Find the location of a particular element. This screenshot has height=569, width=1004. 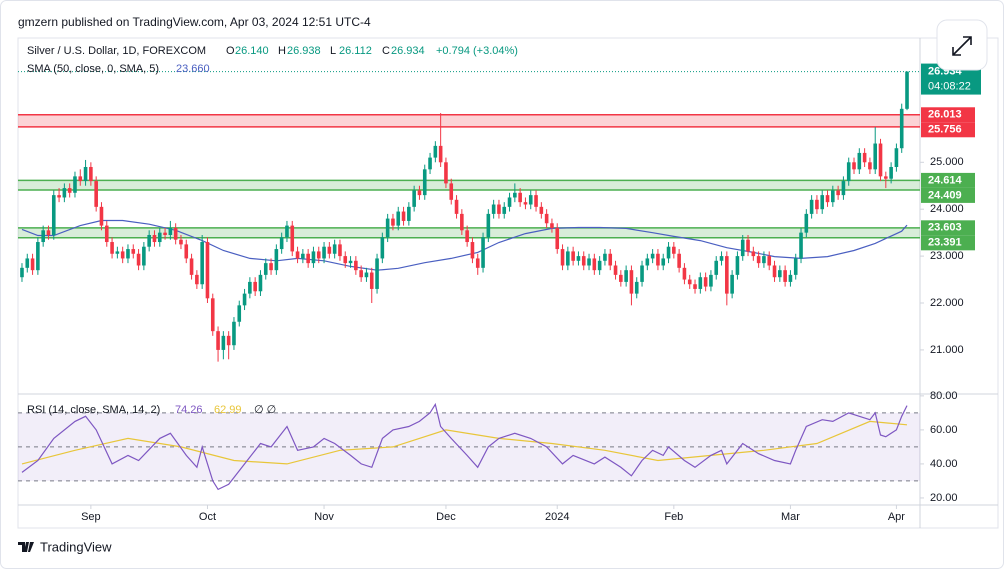

y-tick-label: 20.00 is located at coordinates (944, 498).